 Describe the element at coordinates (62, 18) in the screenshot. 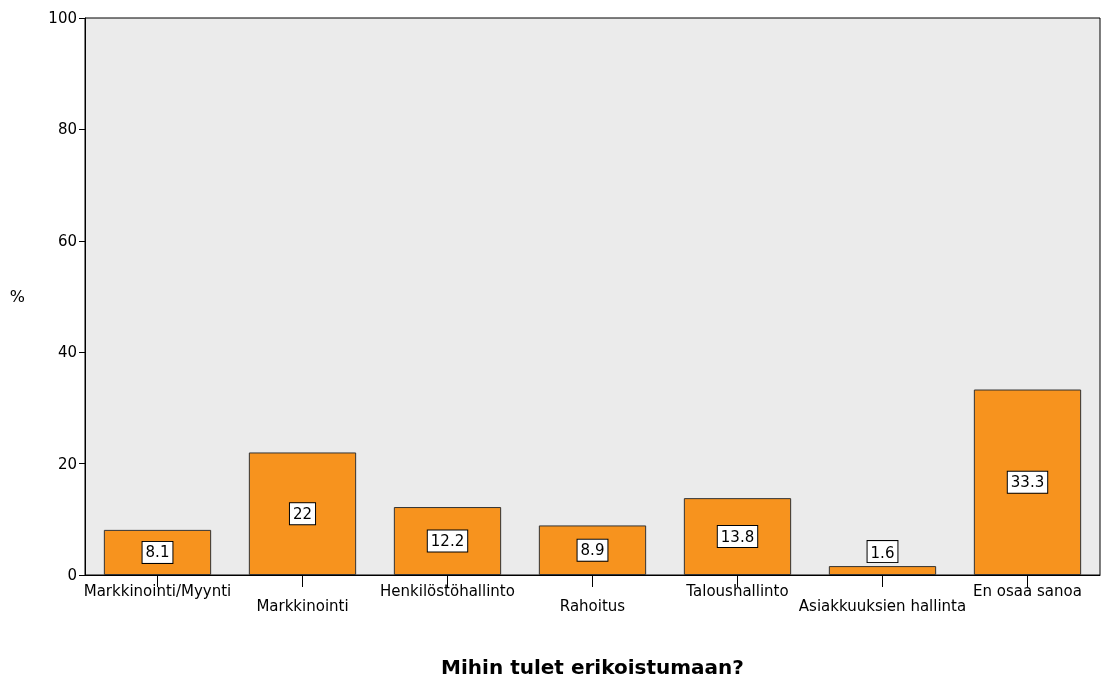

I see `y-tick-label: 100` at that location.